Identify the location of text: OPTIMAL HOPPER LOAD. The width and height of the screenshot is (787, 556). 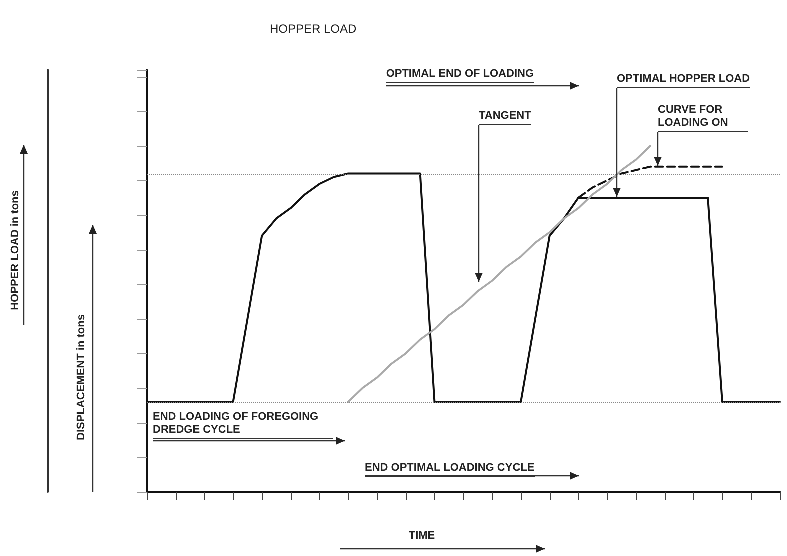
(683, 80).